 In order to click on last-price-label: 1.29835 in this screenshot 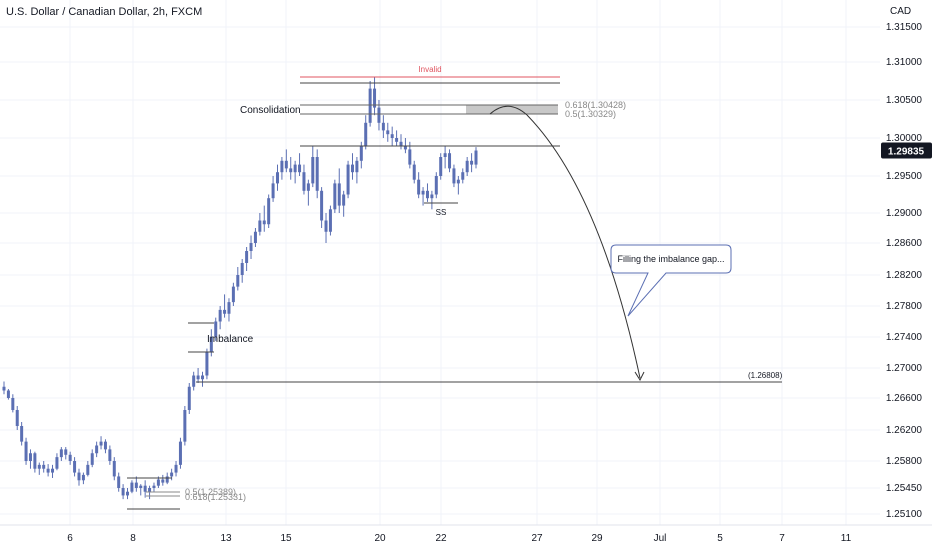, I will do `click(906, 152)`.